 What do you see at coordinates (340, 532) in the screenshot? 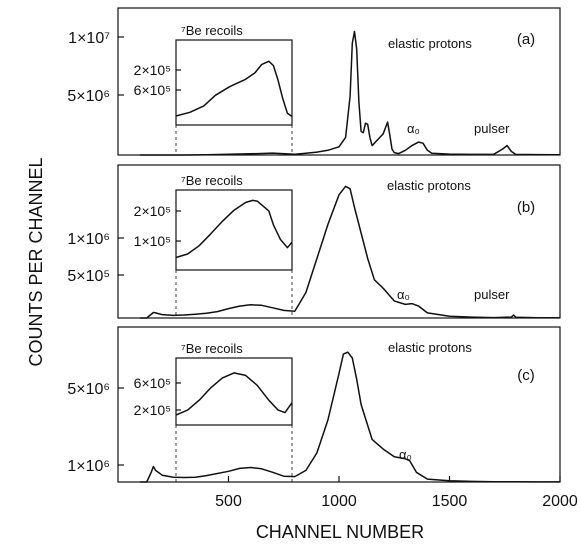
I see `x-axis-label: CHANNEL NUMBER` at bounding box center [340, 532].